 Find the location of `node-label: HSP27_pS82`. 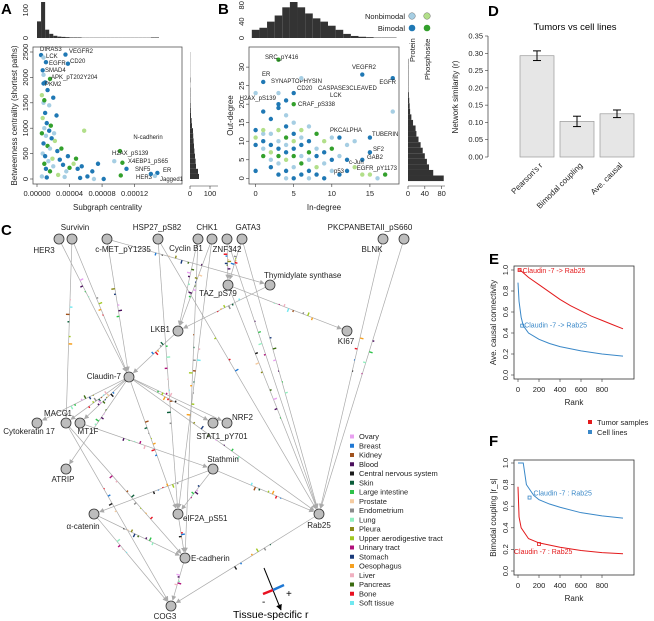

node-label: HSP27_pS82 is located at coordinates (157, 227).